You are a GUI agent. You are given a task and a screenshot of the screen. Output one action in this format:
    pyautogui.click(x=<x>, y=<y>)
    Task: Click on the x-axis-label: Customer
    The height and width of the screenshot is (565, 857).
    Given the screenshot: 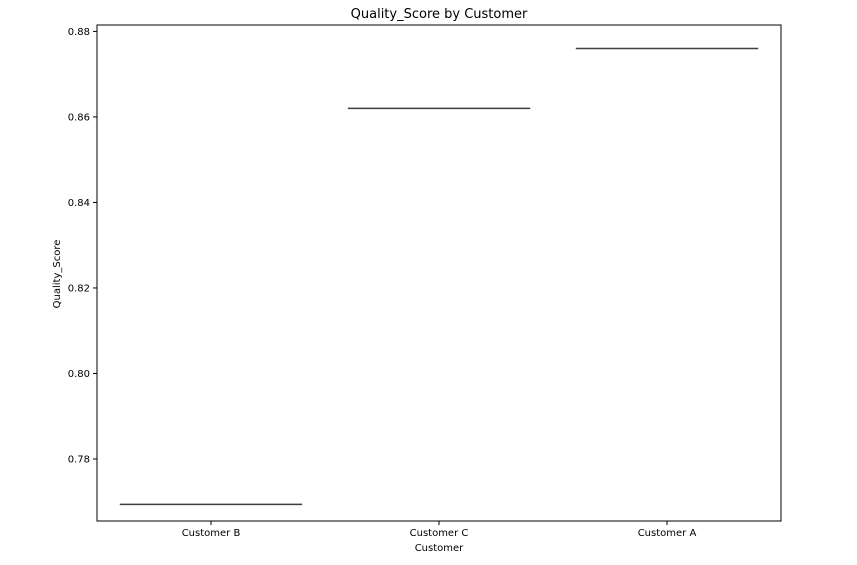 What is the action you would take?
    pyautogui.click(x=439, y=548)
    